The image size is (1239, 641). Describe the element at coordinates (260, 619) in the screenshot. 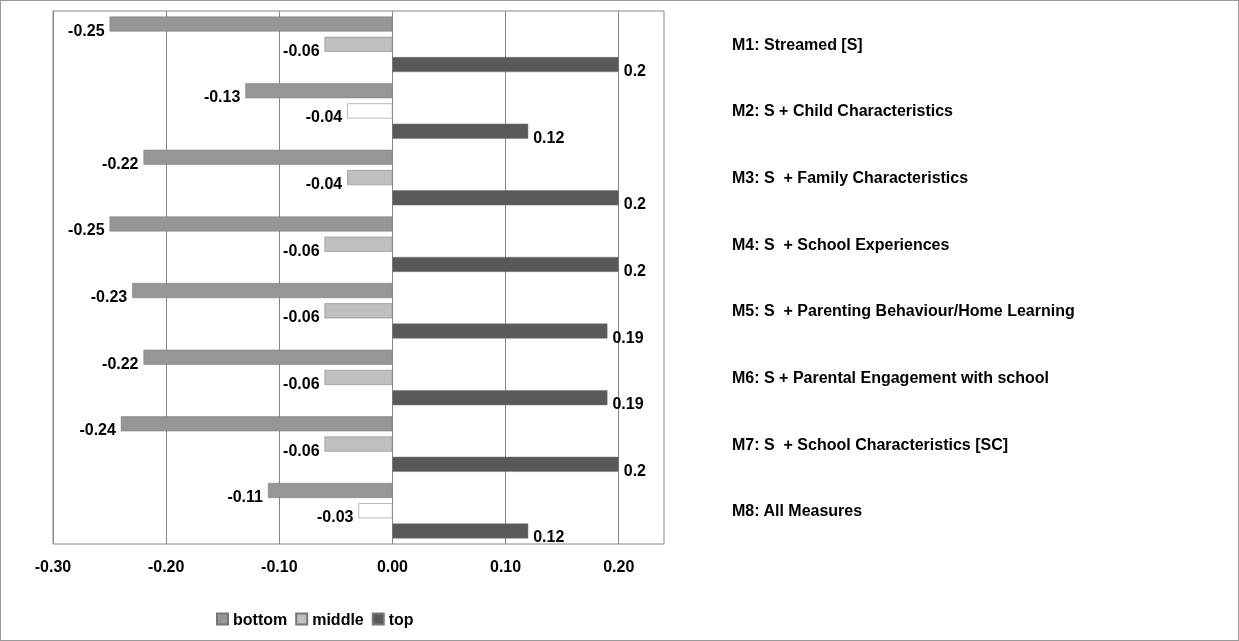

I see `legend-label: bottom` at that location.